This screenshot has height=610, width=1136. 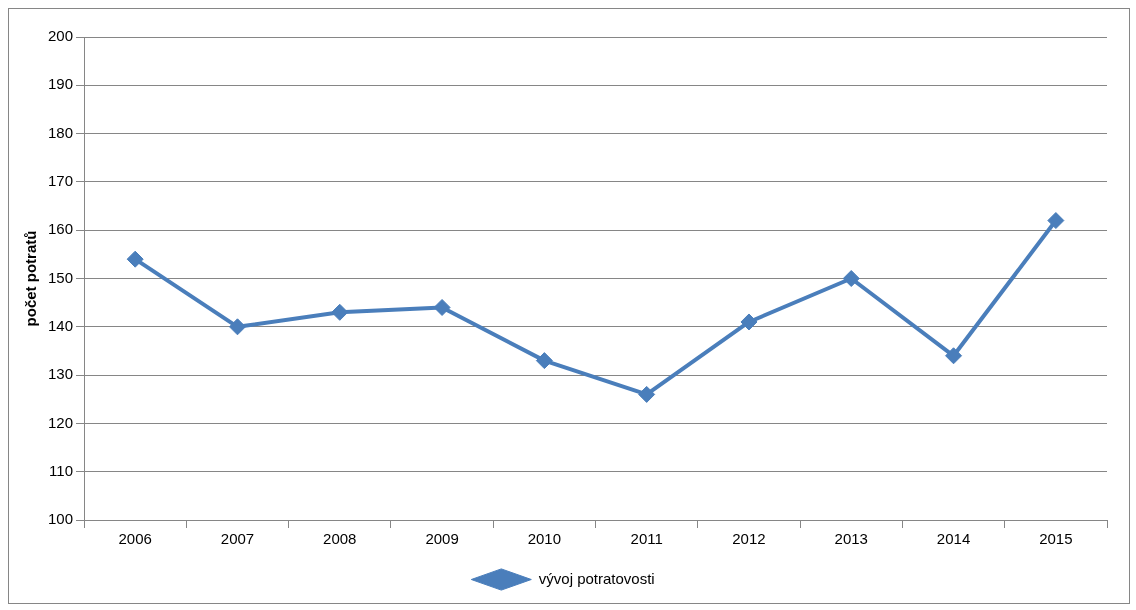 I want to click on x-tick-label: 2014, so click(x=953, y=539).